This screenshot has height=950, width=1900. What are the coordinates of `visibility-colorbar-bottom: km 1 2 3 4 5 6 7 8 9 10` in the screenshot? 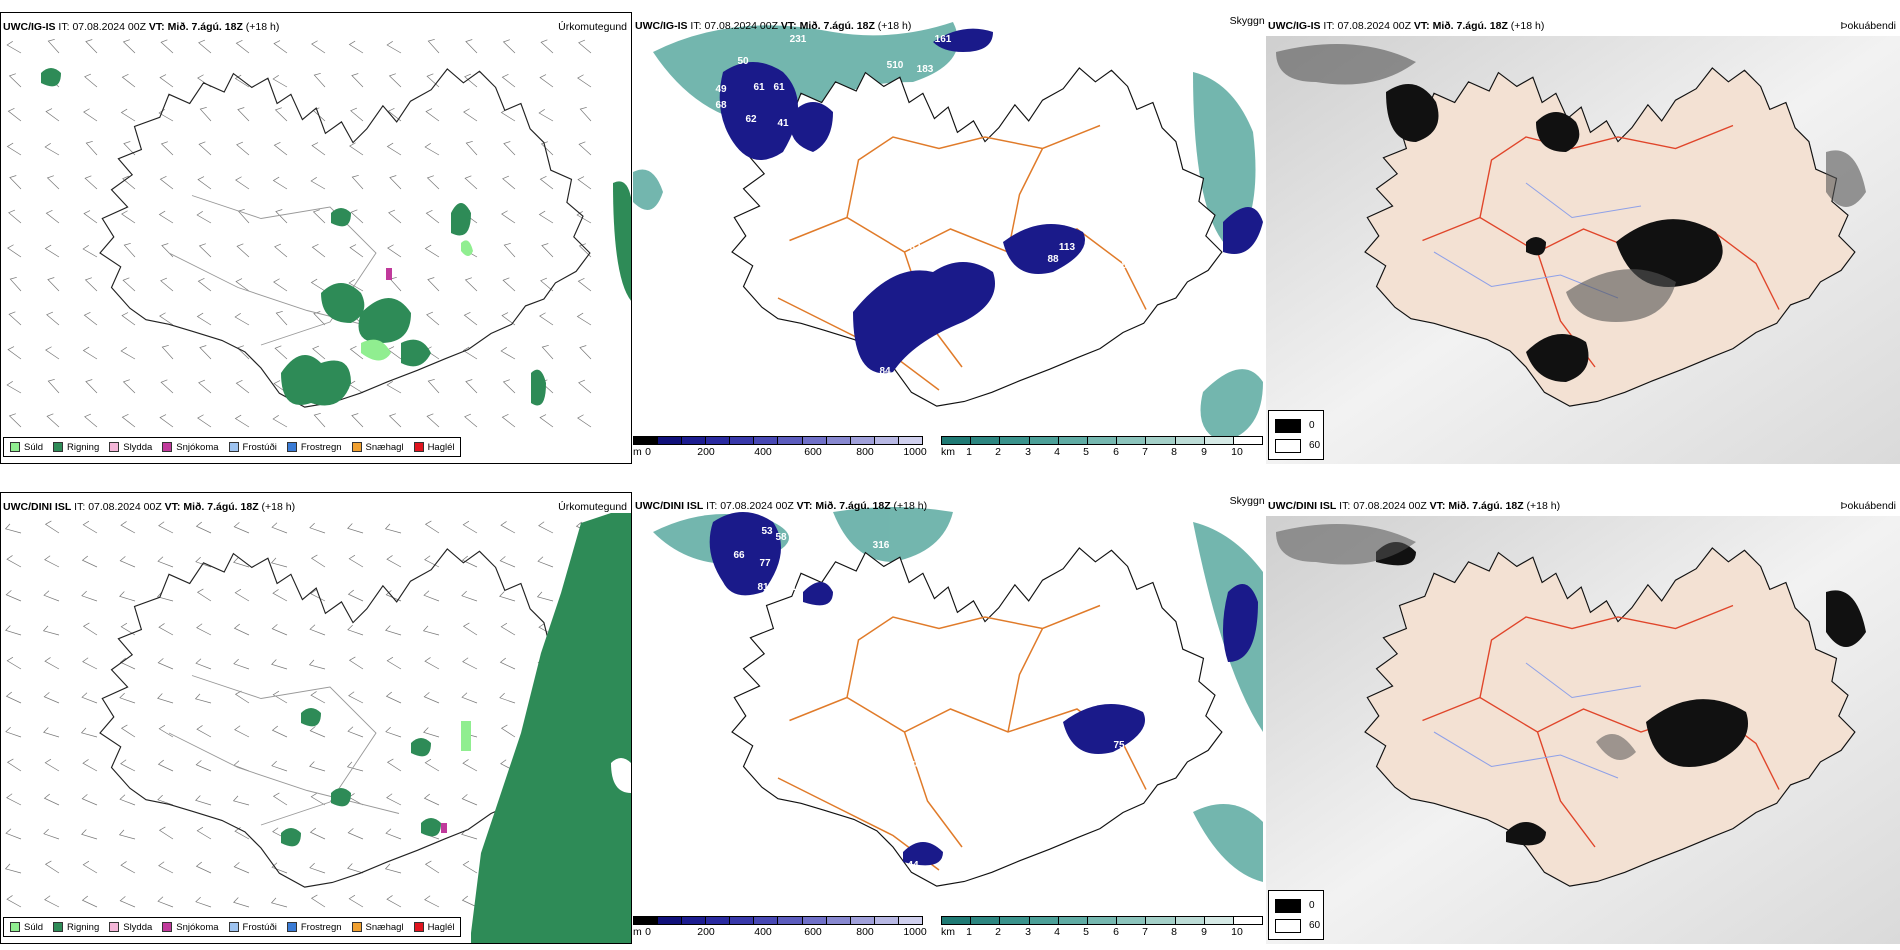 It's located at (1102, 928).